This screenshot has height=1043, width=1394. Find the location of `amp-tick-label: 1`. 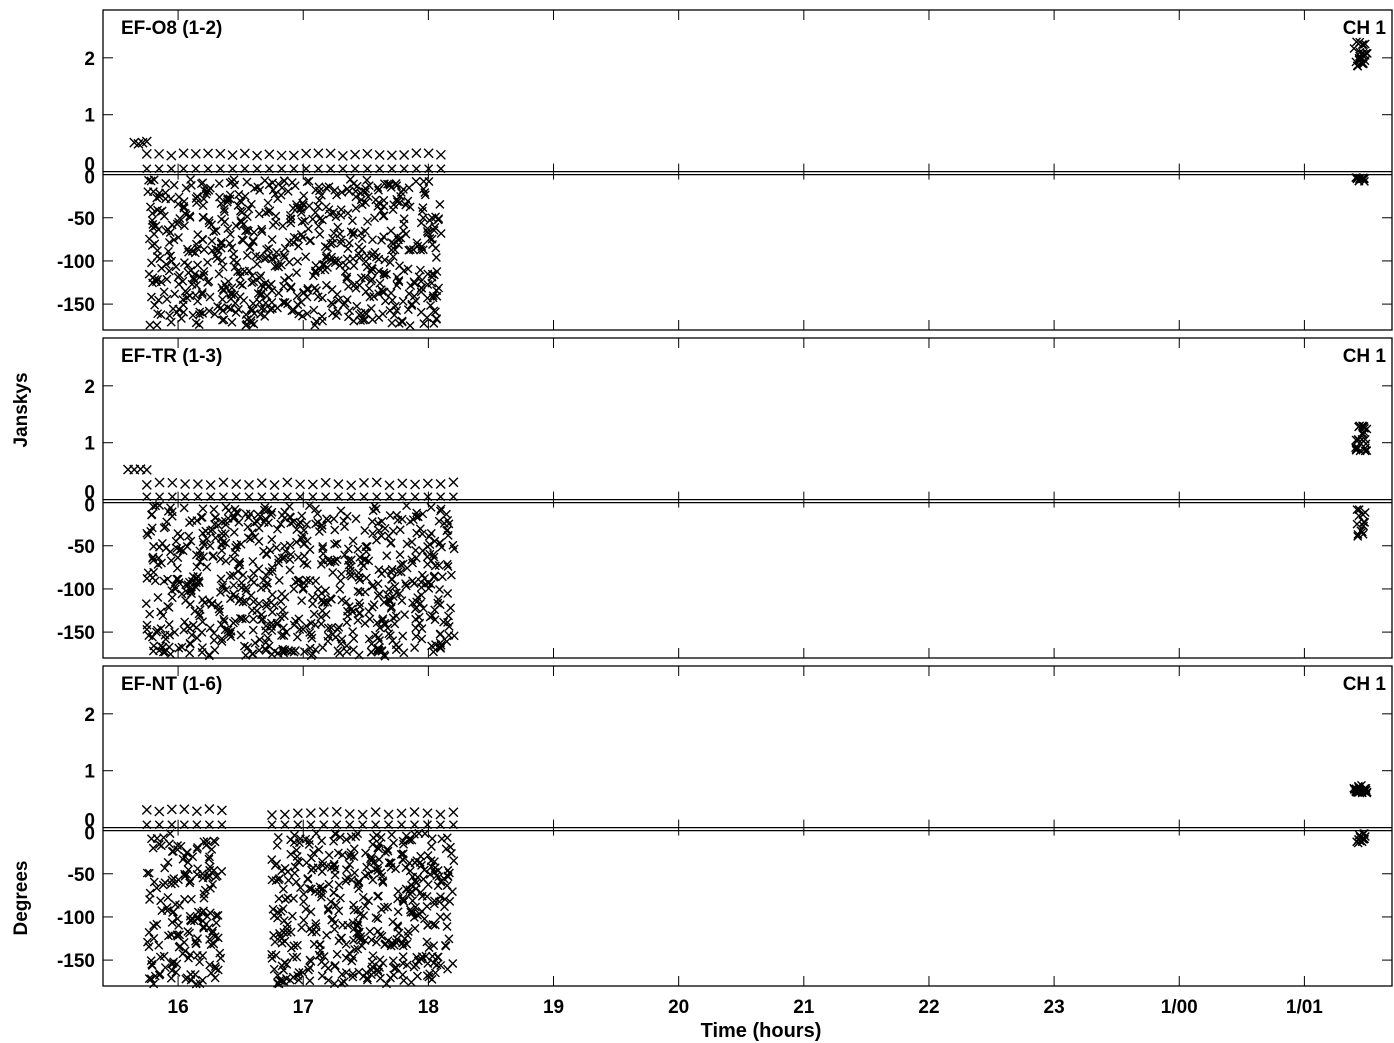

amp-tick-label: 1 is located at coordinates (89, 444).